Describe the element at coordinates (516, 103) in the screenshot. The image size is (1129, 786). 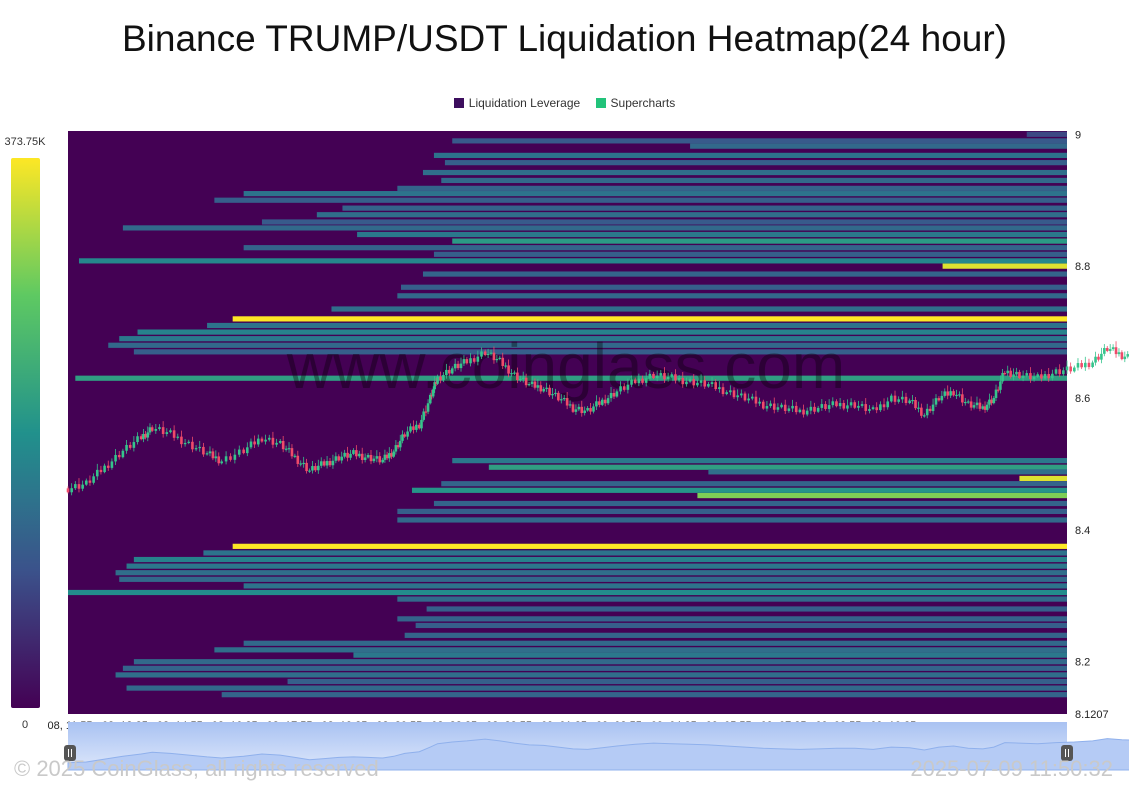
I see `legend-item-liquidation-leverage: Liquidation Leverage` at that location.